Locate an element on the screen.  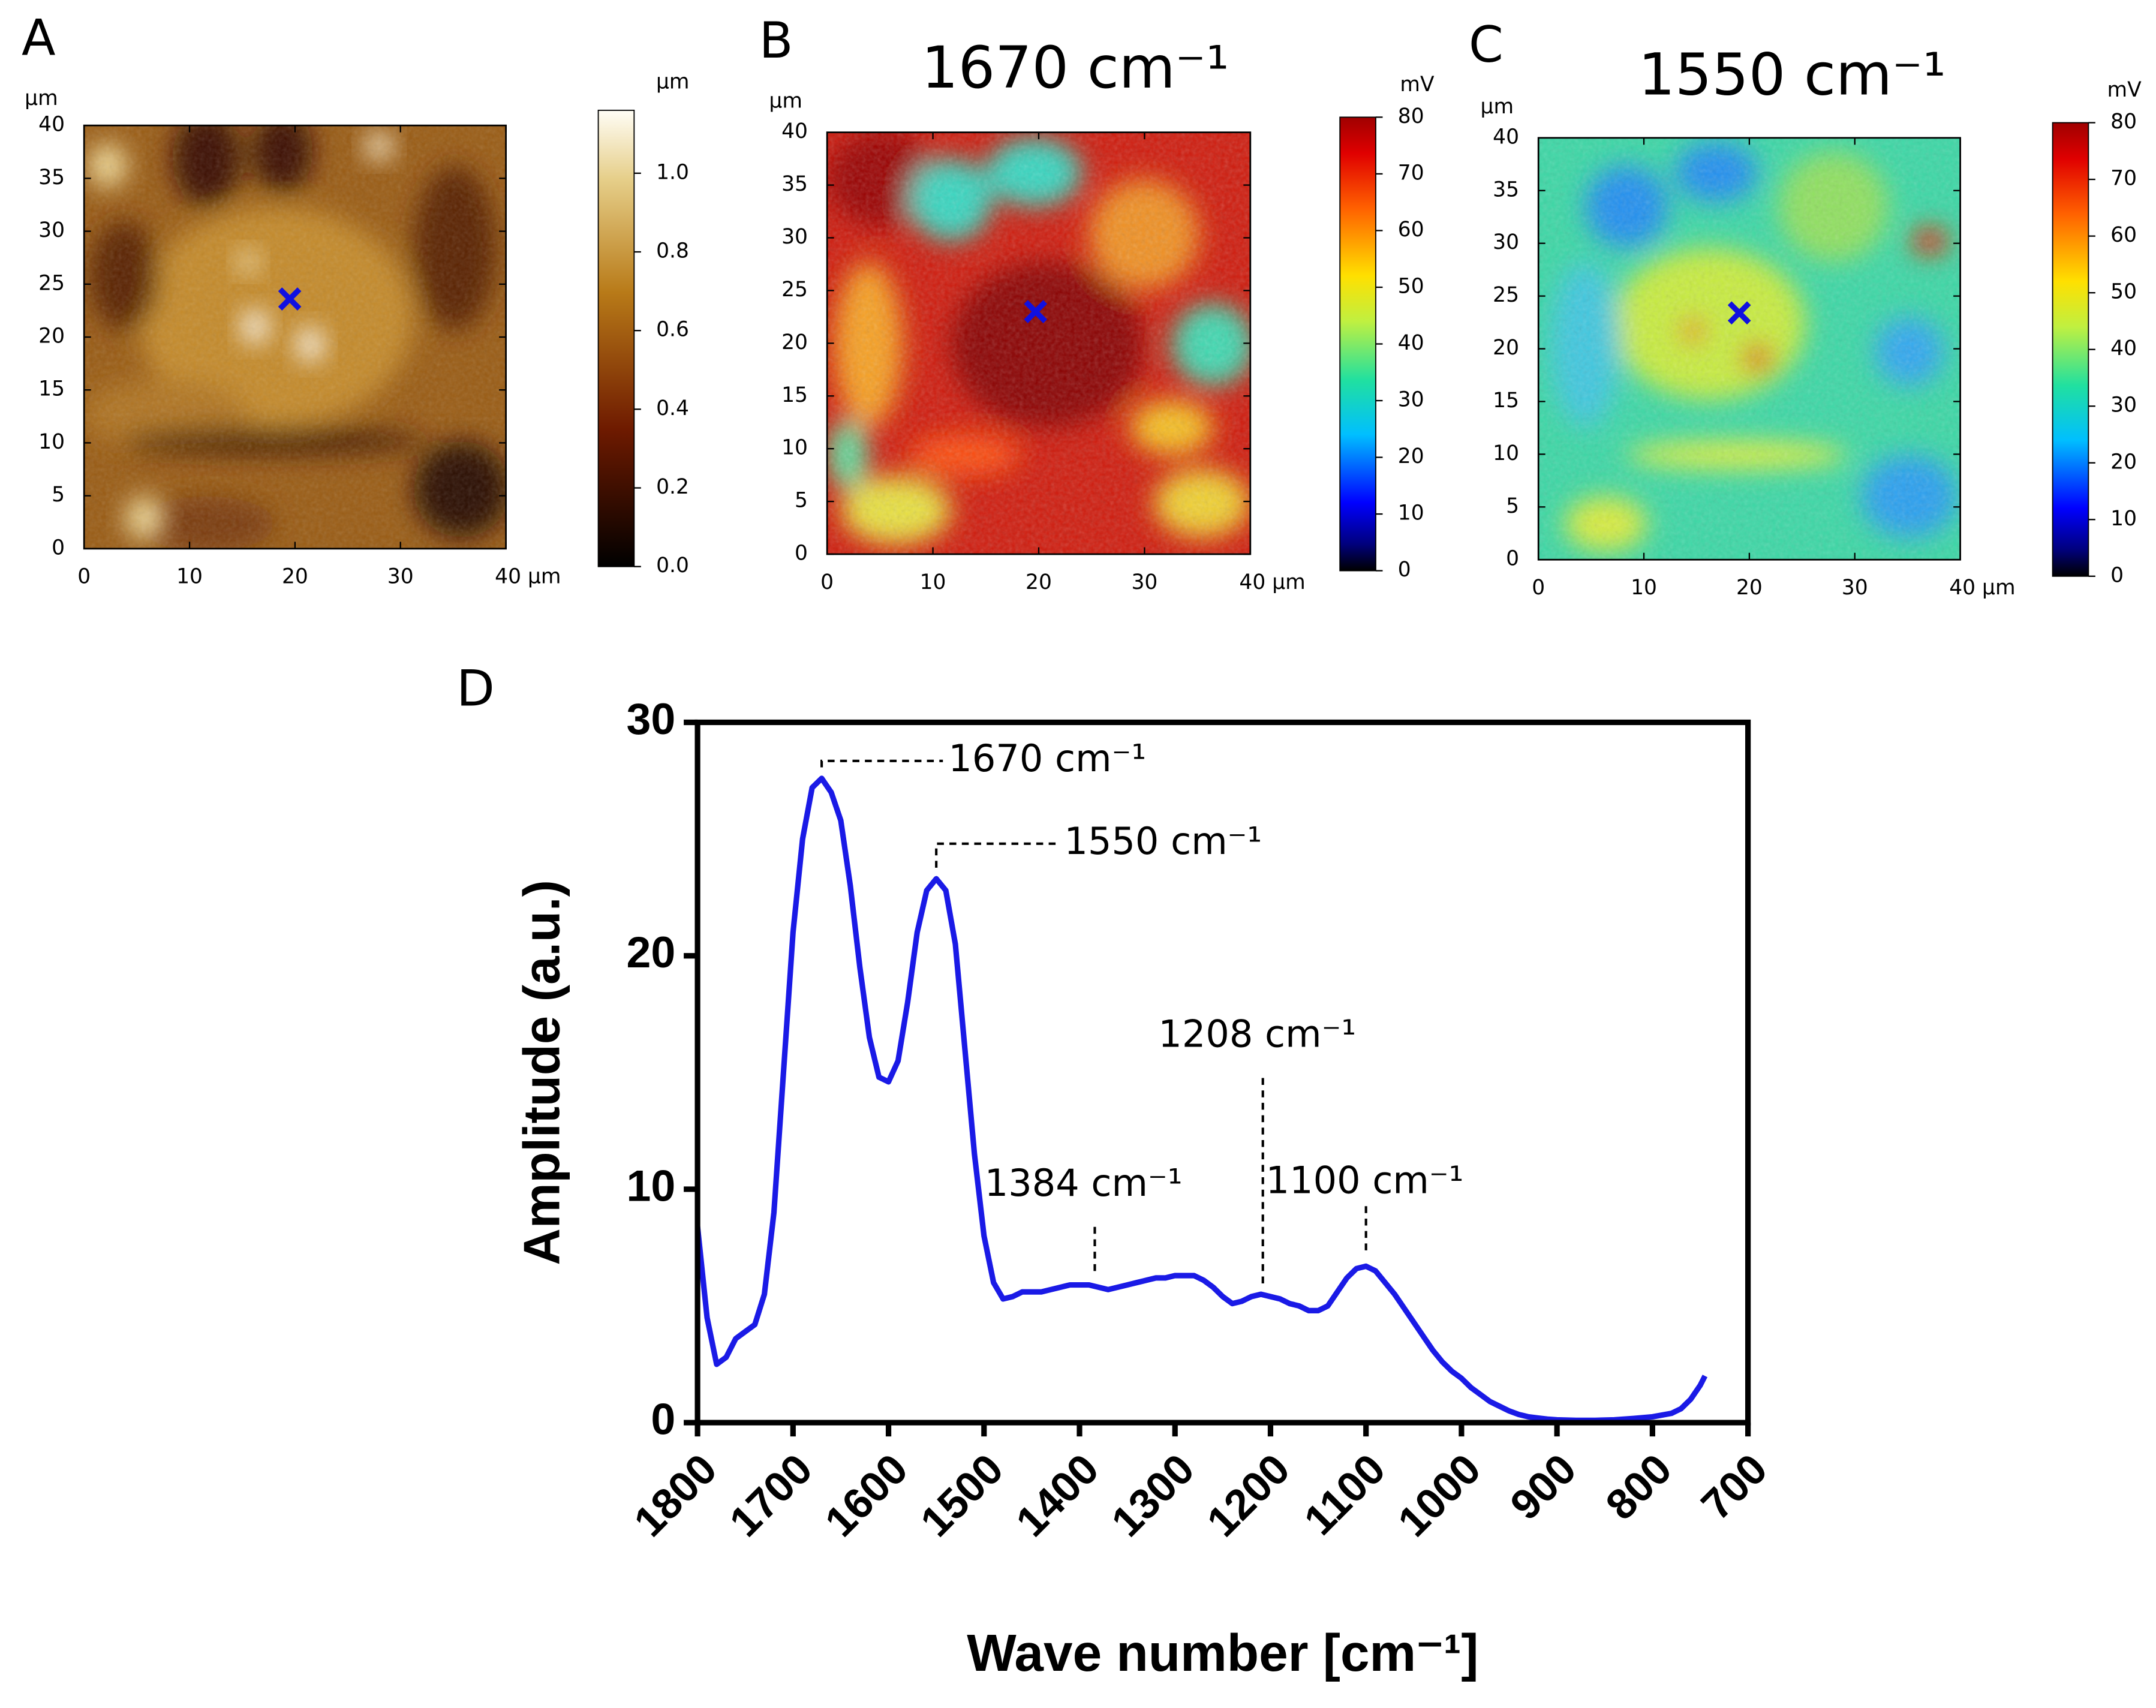
colorbar-tick-label: 0.8 is located at coordinates (672, 251).